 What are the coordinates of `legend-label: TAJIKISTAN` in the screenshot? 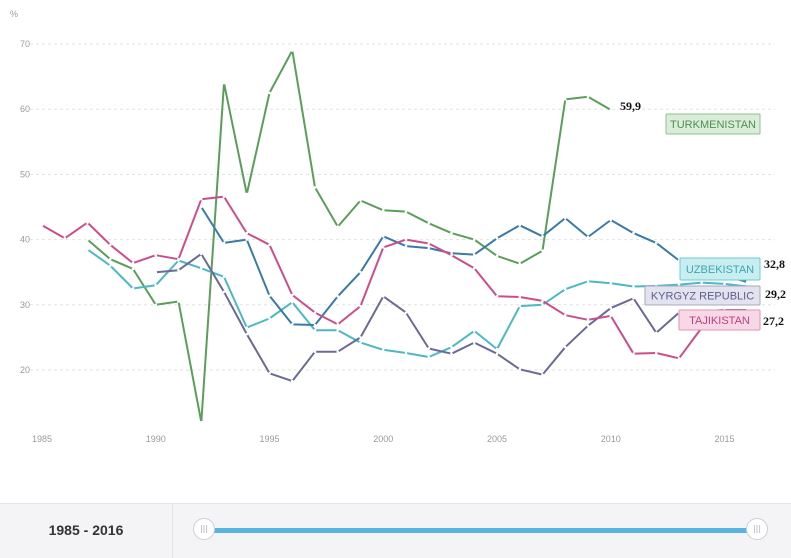 It's located at (719, 321).